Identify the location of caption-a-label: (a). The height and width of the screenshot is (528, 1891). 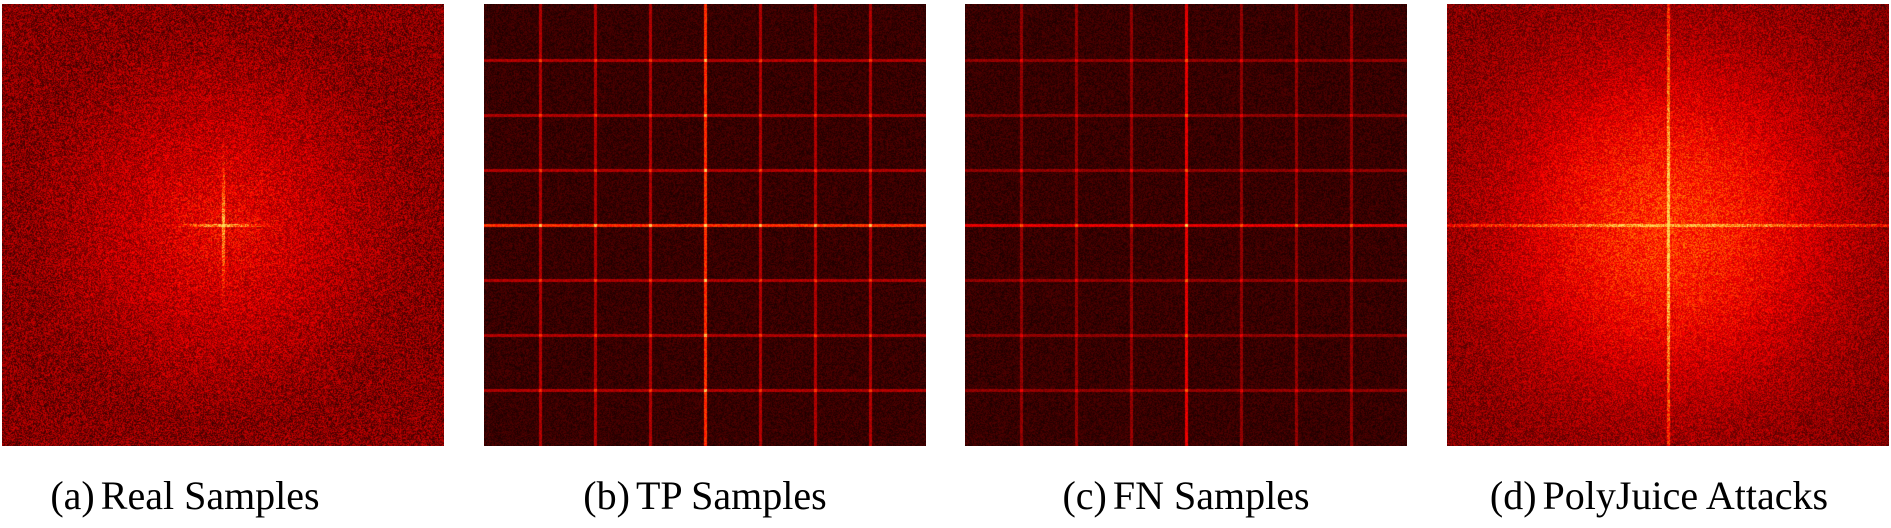
(72, 495).